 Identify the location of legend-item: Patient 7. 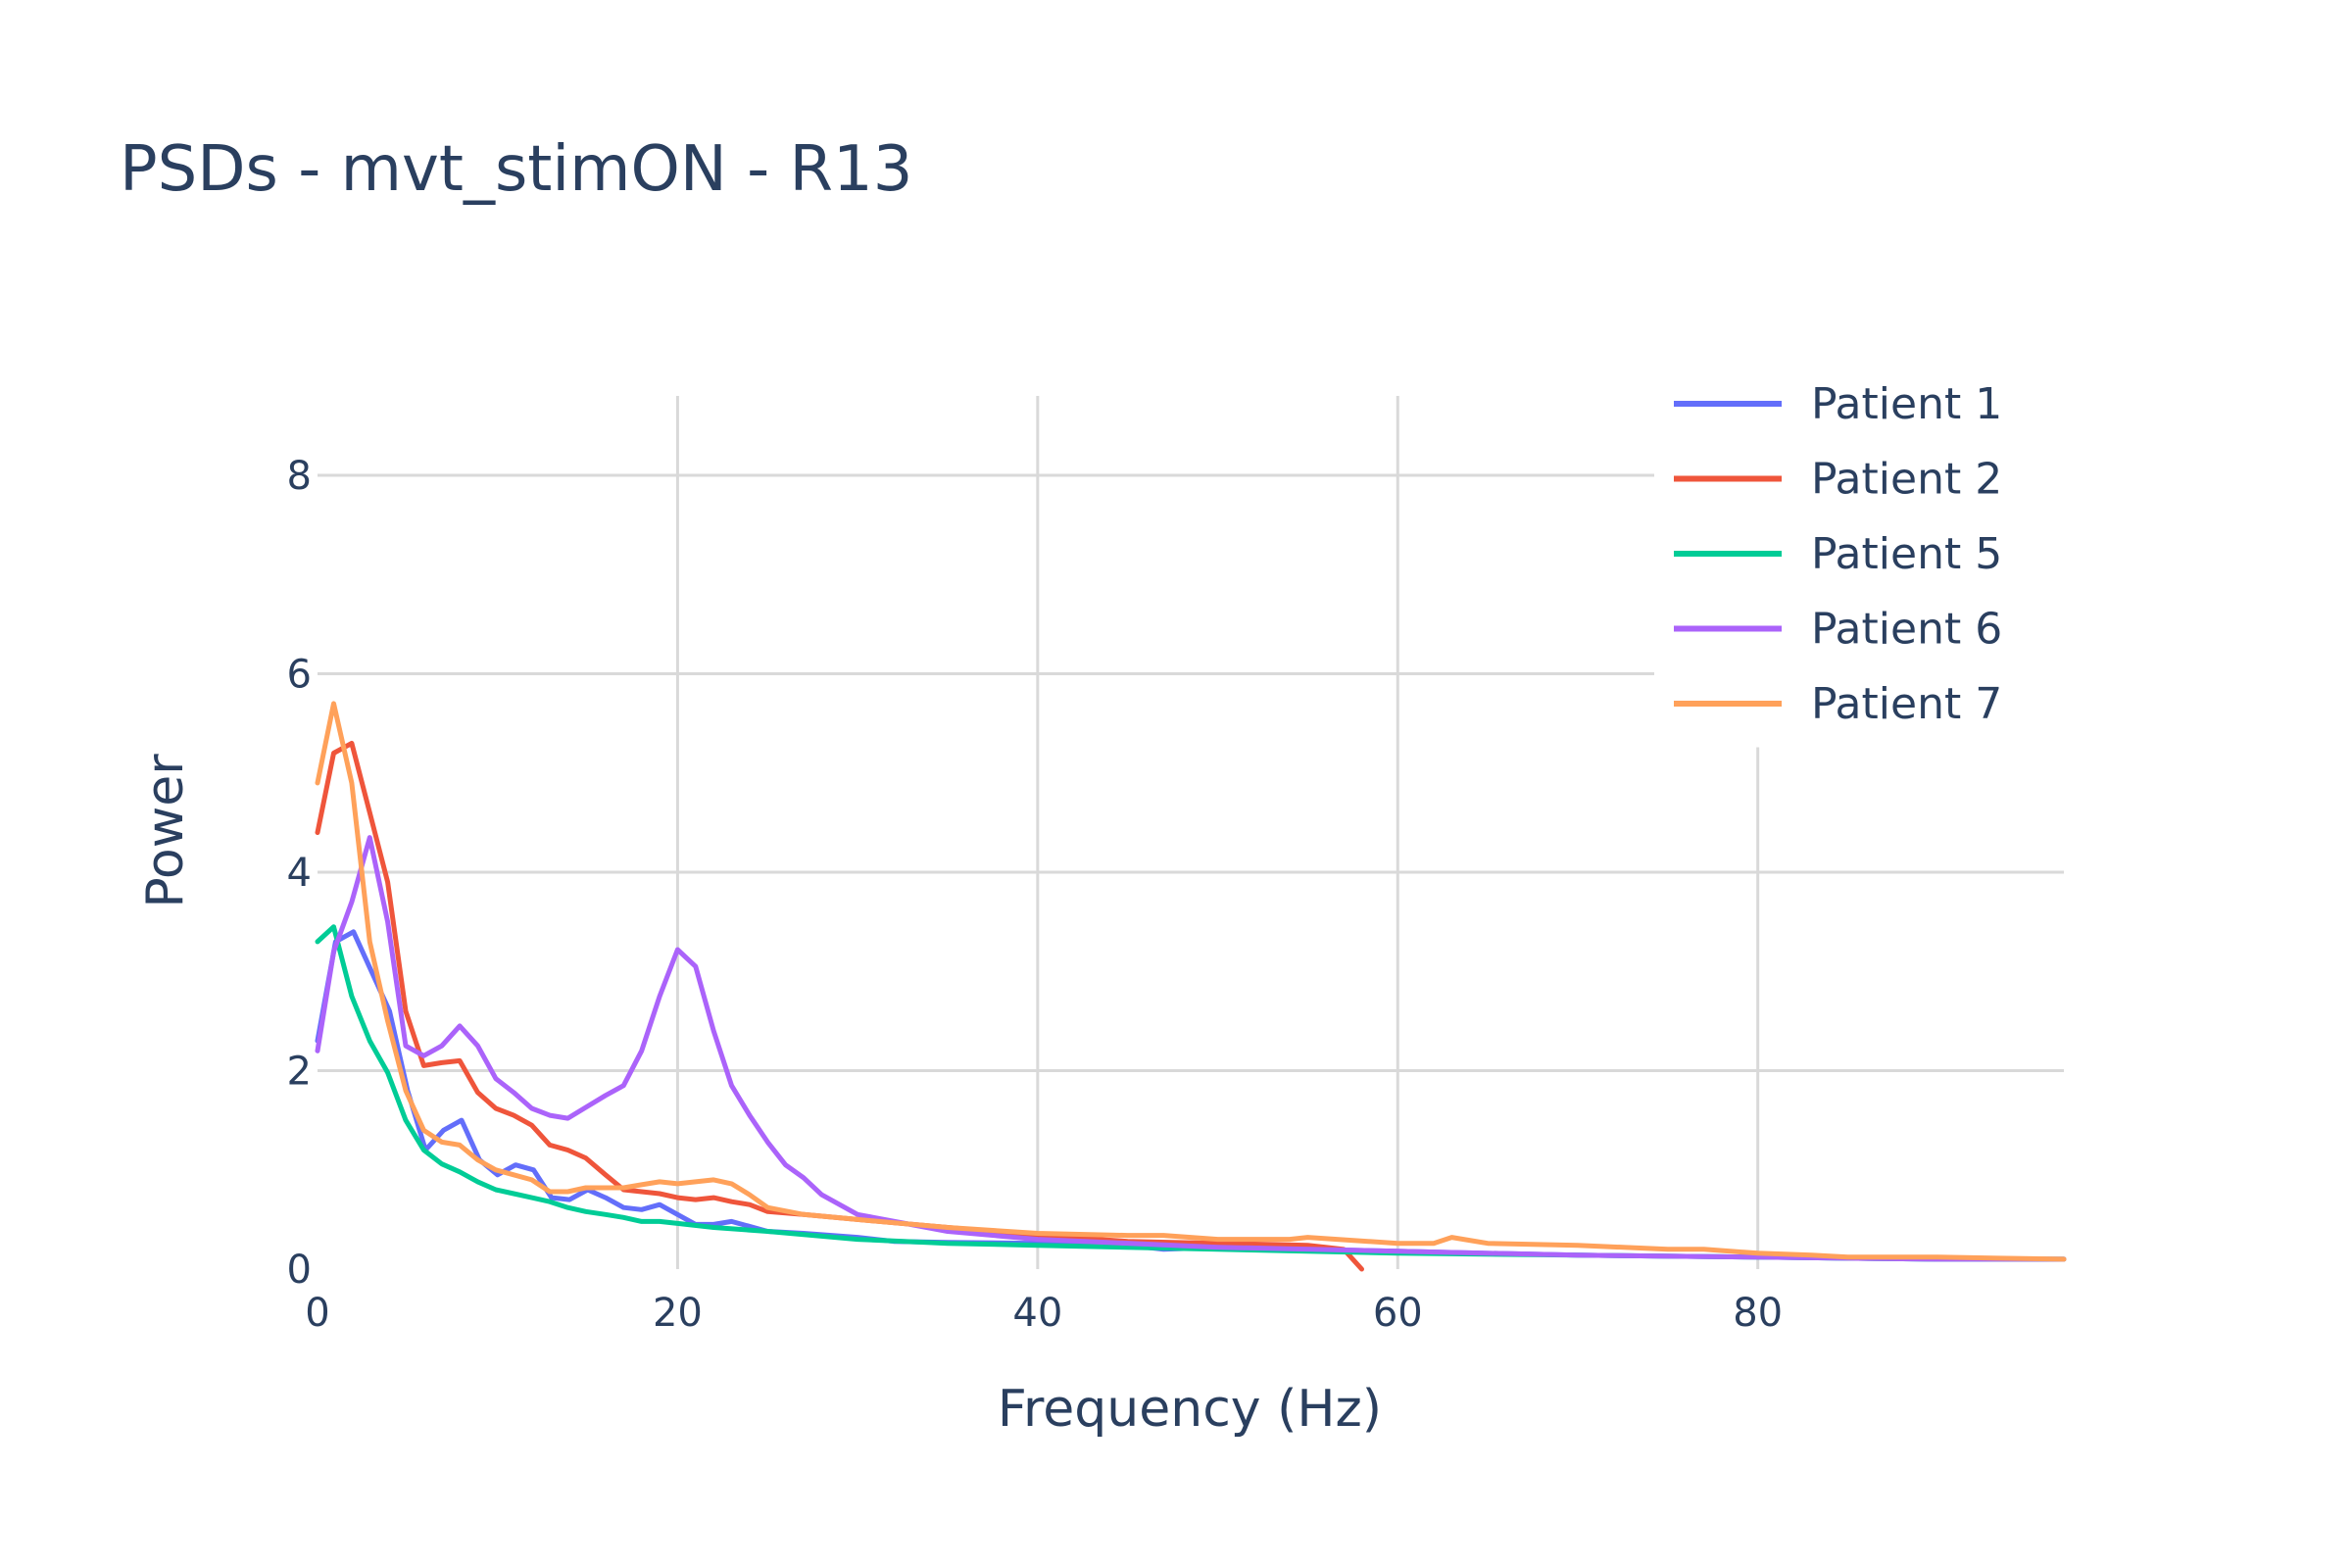
(1838, 704).